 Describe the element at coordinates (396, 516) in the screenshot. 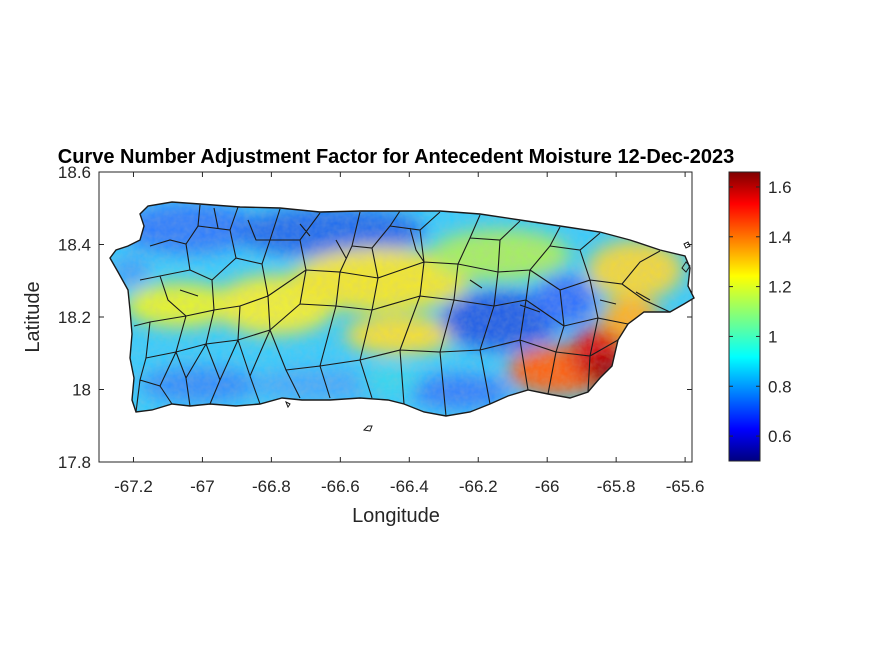

I see `x-axis-label: Longitude` at that location.